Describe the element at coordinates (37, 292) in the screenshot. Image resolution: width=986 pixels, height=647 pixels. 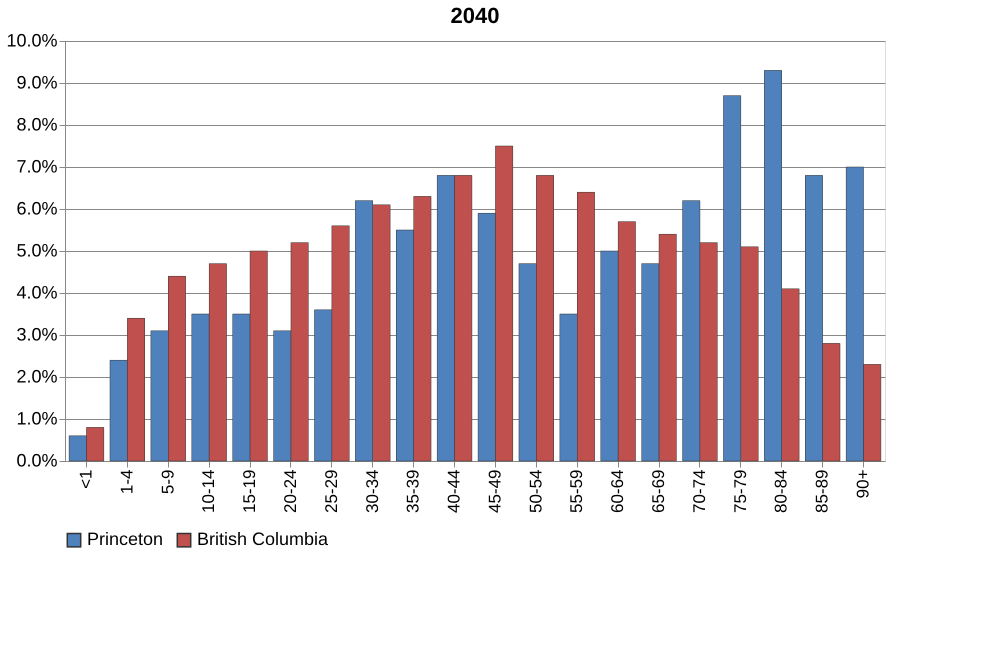
I see `y-tick-label: 4.0%` at that location.